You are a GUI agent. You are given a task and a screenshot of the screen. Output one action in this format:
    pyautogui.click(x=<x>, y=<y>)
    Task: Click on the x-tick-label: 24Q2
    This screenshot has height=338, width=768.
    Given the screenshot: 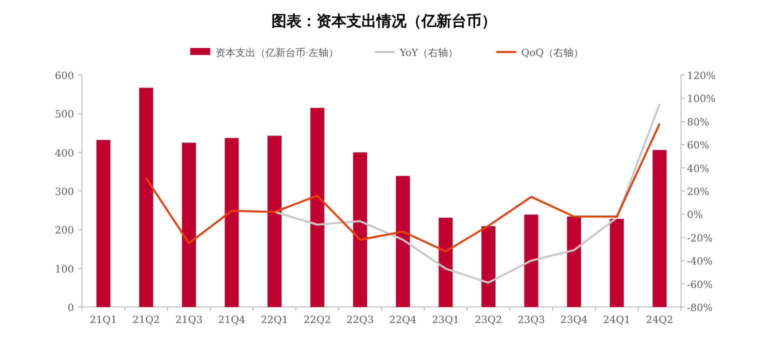 What is the action you would take?
    pyautogui.click(x=660, y=320)
    